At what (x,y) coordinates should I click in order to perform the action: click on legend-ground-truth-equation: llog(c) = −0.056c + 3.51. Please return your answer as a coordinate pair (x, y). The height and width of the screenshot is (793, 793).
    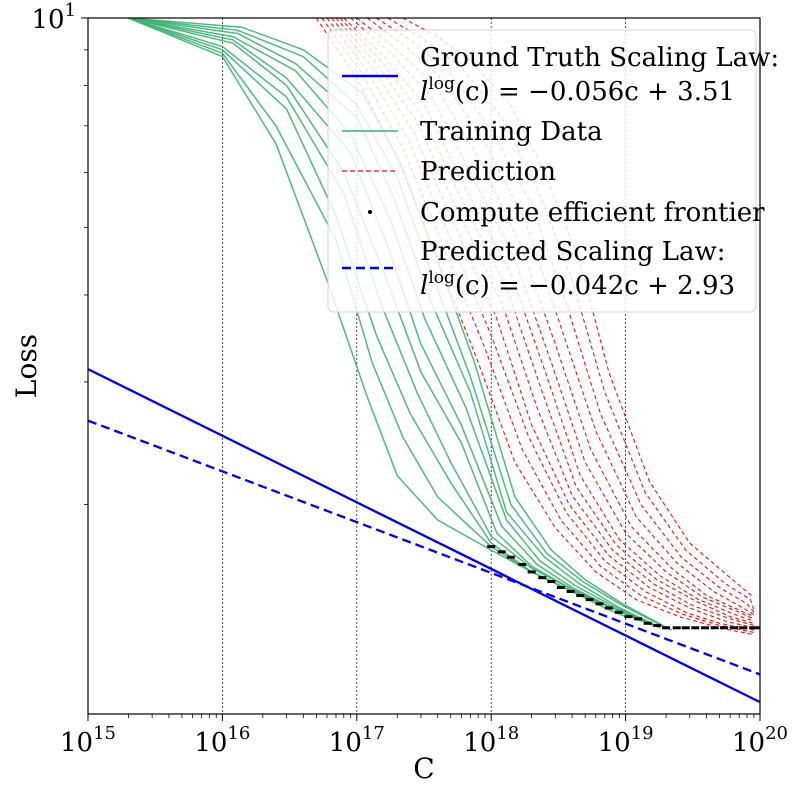
    Looking at the image, I should click on (577, 90).